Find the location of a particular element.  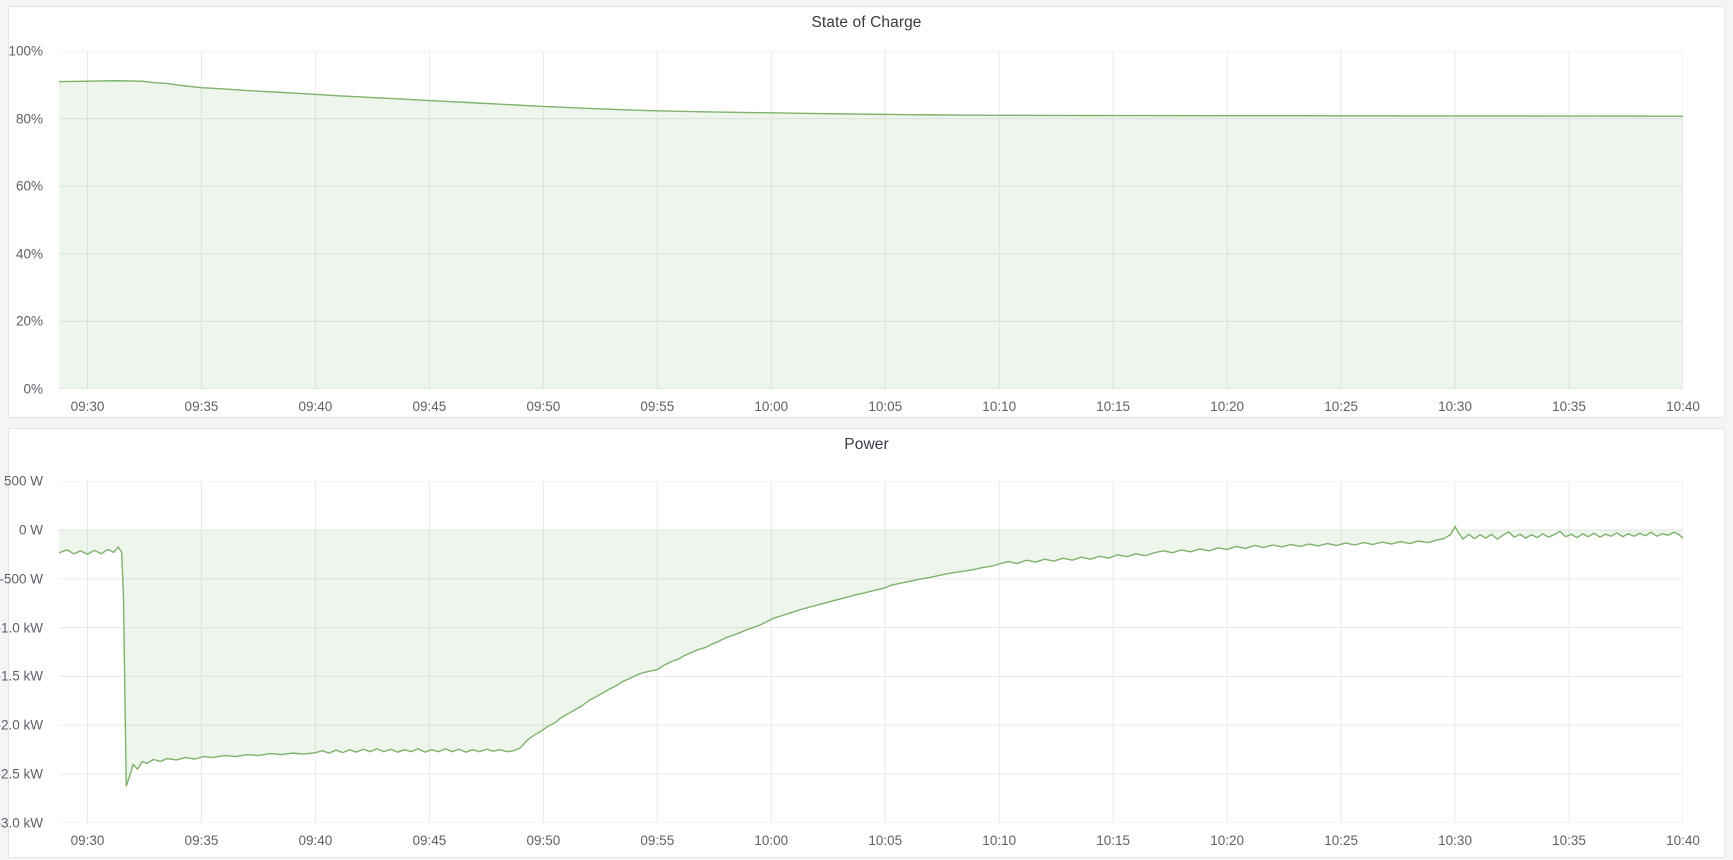

y-tick-label: -1.0 kW is located at coordinates (21, 627).